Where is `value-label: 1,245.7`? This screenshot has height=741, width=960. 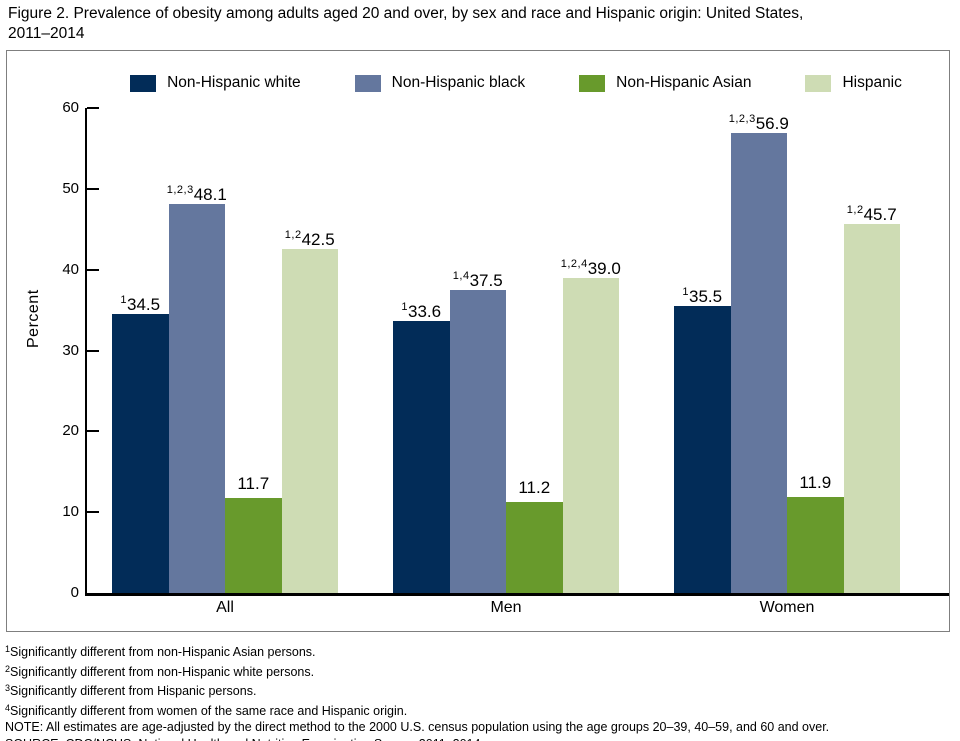 value-label: 1,245.7 is located at coordinates (871, 213).